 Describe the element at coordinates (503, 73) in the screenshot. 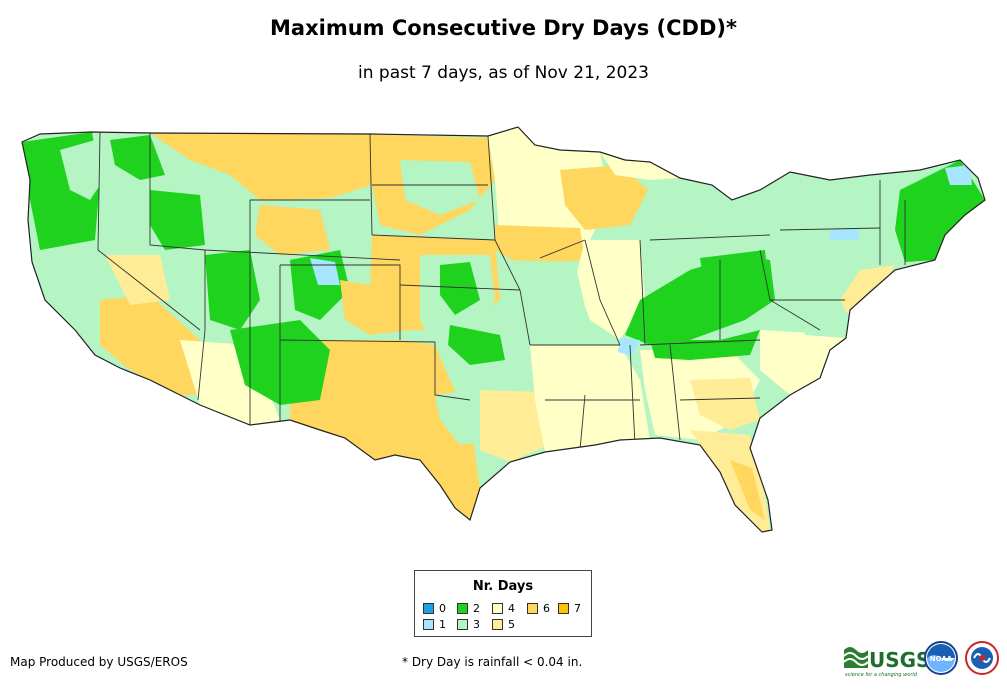

I see `map-subtitle: in past 7 days, as of Nov 21, 2023` at that location.